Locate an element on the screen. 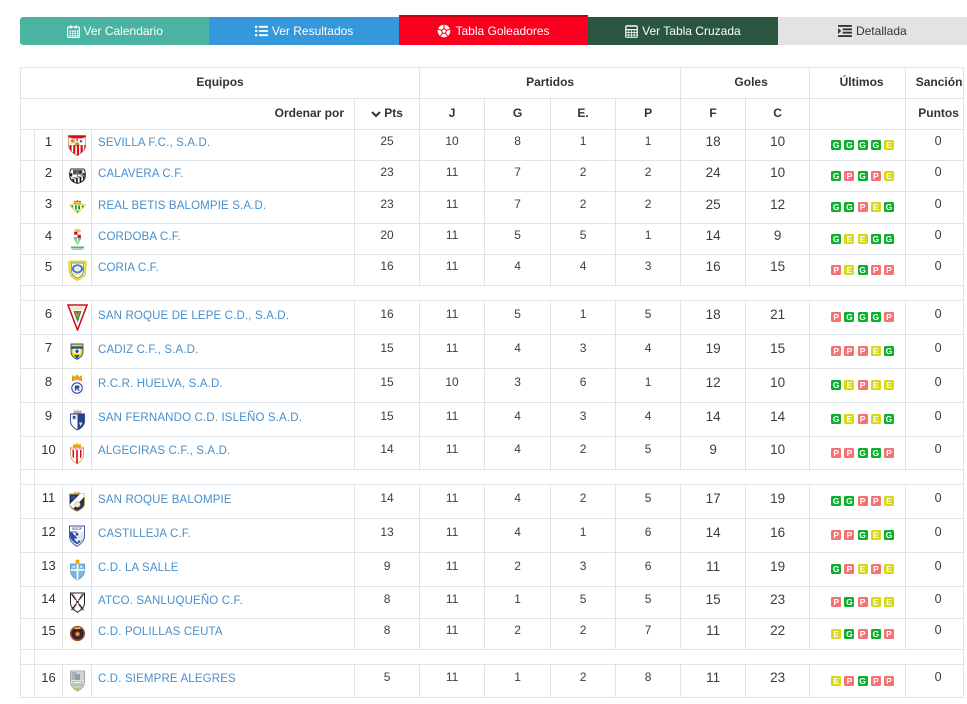  svg-text: ALGECIRAS is located at coordinates (77, 448).